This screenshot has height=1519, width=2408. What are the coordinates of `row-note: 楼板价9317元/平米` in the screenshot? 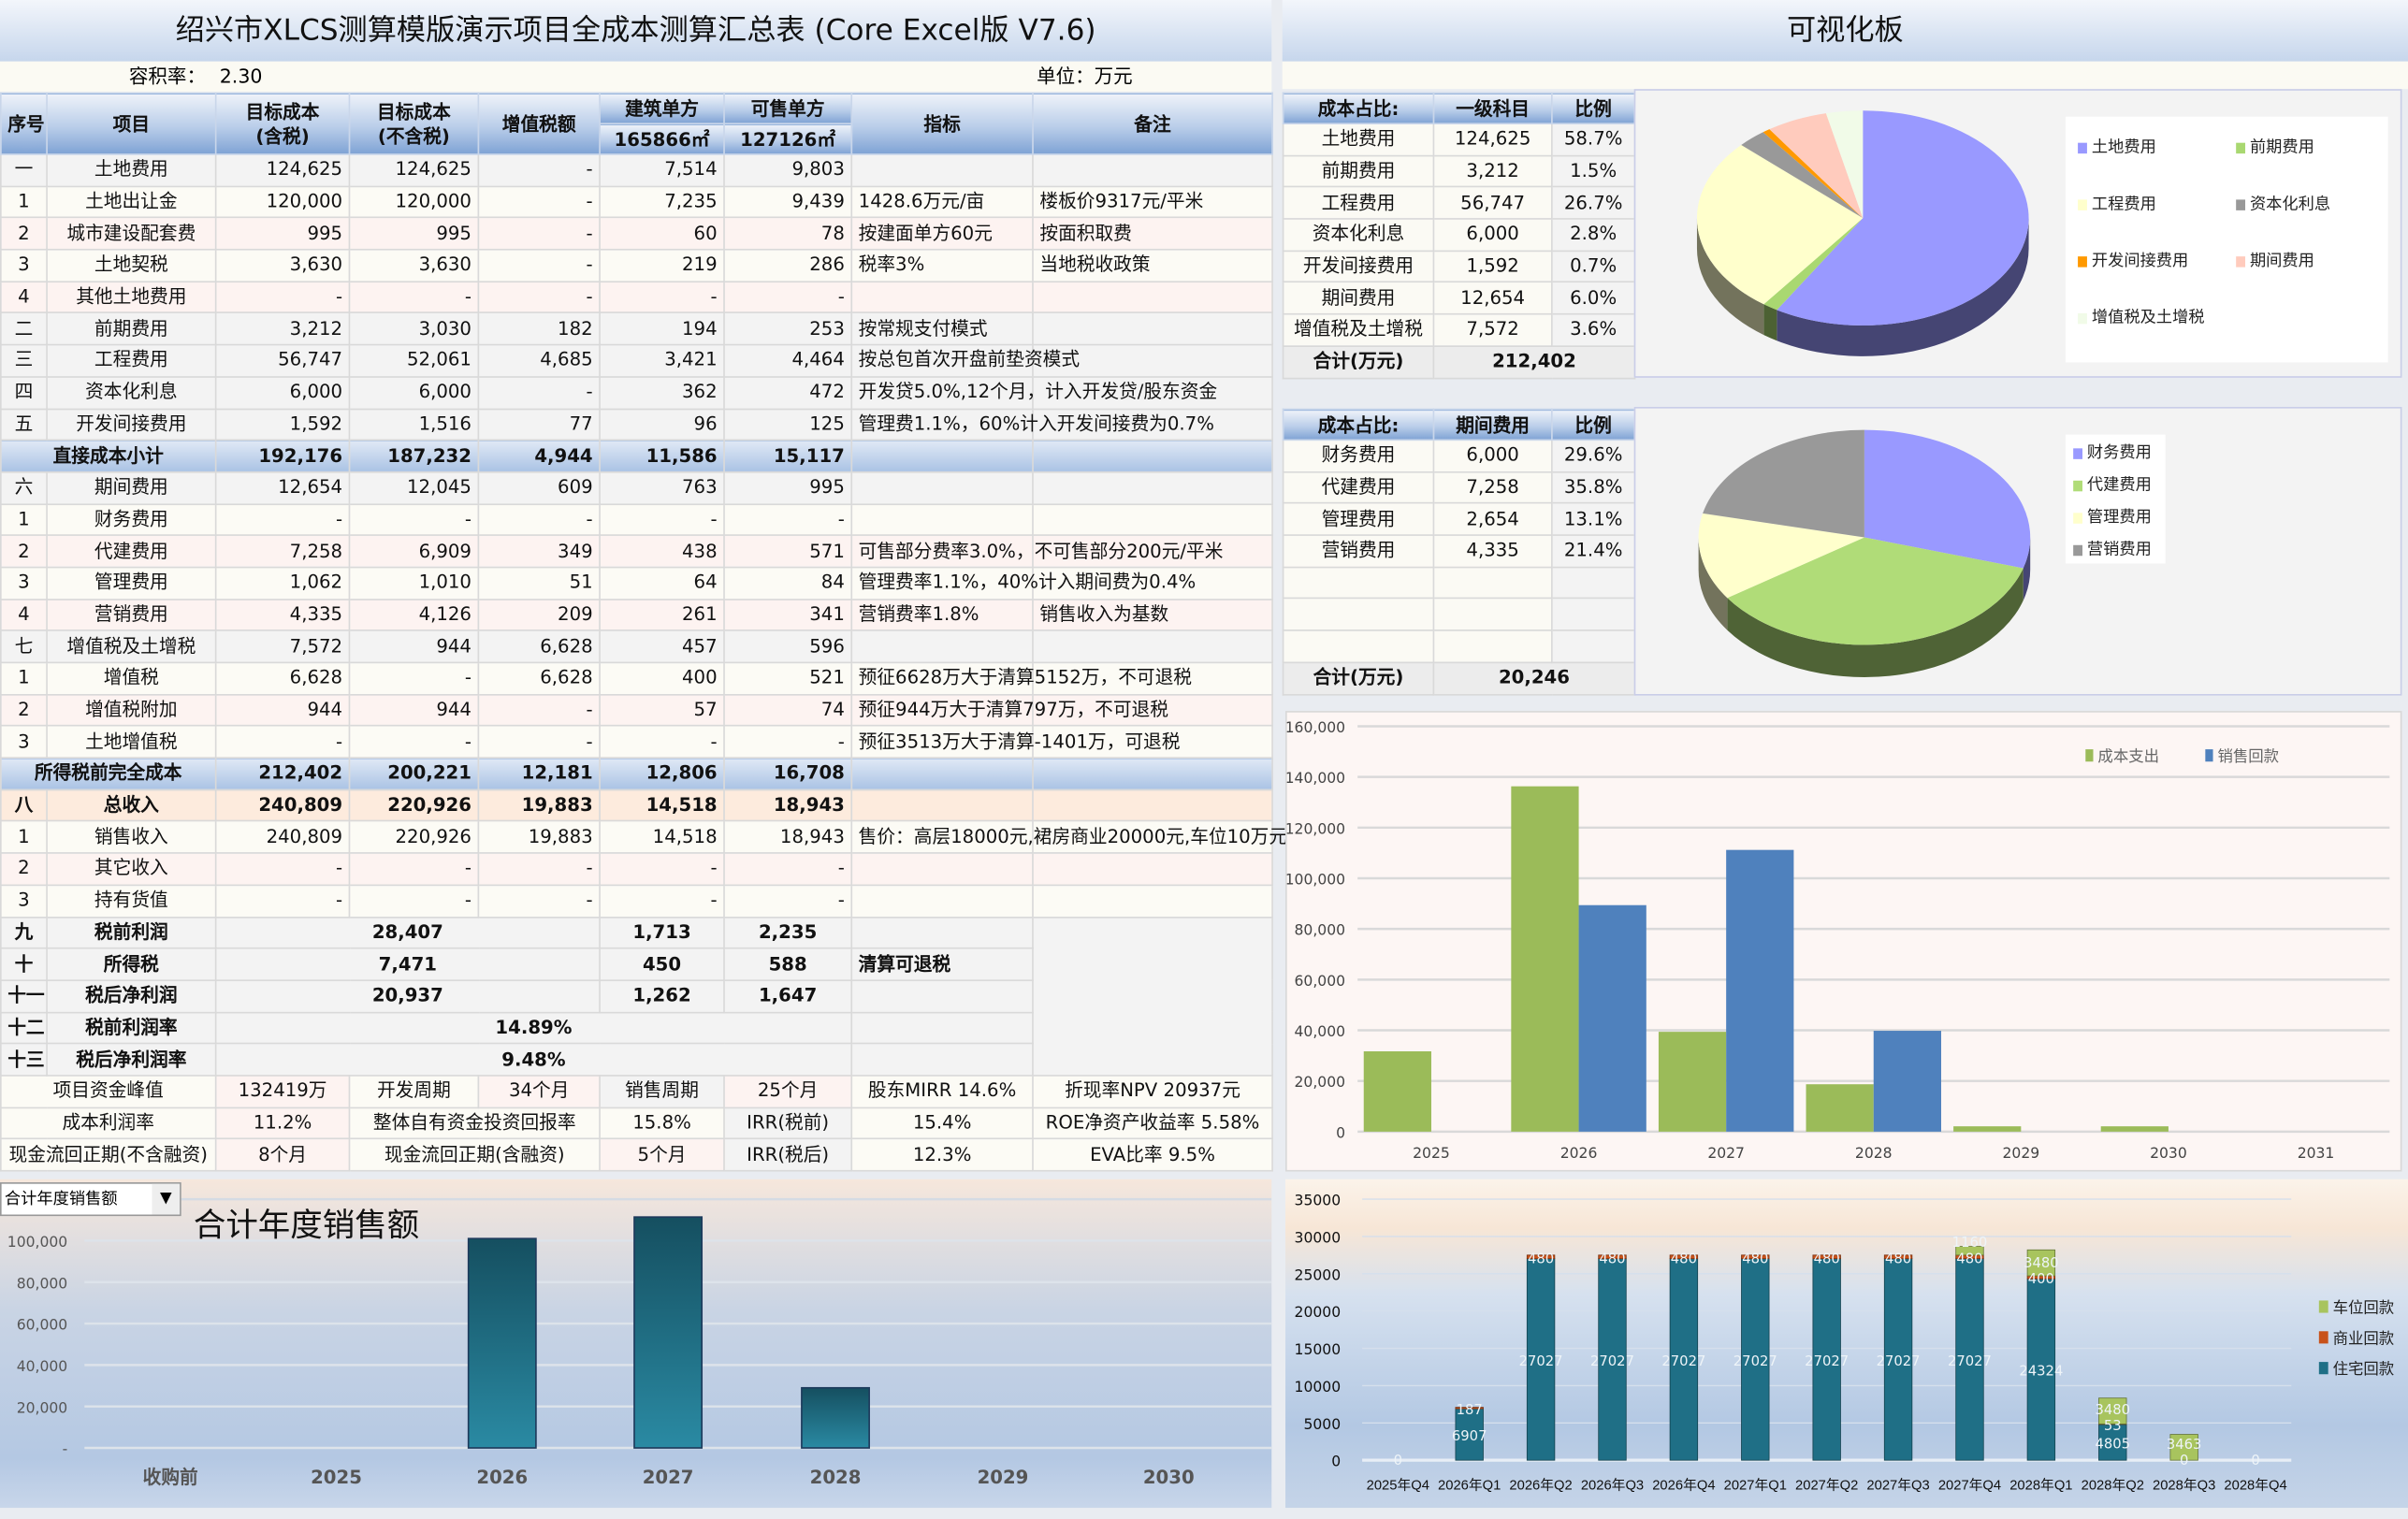 It's located at (1153, 202).